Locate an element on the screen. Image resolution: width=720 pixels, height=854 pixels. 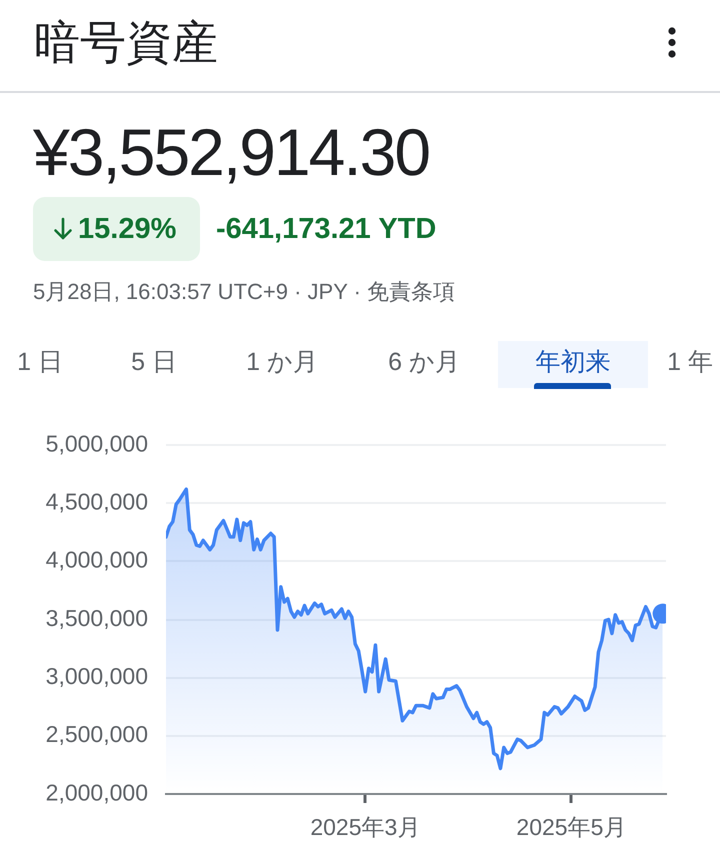
chart-subtitle: ¥3,552,914.30 is located at coordinates (231, 152).